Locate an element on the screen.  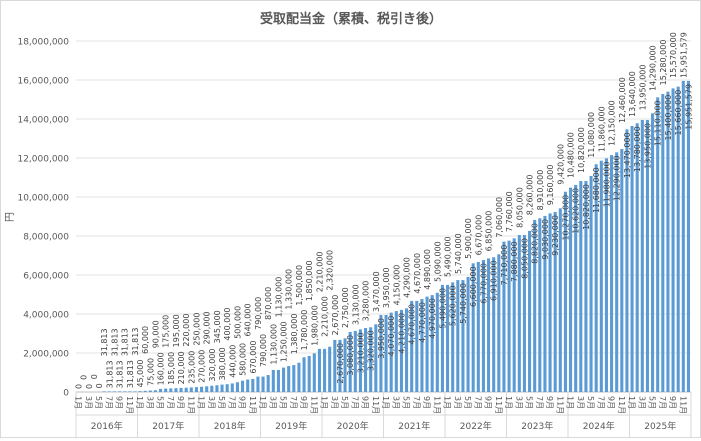
data-label: 8,910,000 is located at coordinates (540, 190).